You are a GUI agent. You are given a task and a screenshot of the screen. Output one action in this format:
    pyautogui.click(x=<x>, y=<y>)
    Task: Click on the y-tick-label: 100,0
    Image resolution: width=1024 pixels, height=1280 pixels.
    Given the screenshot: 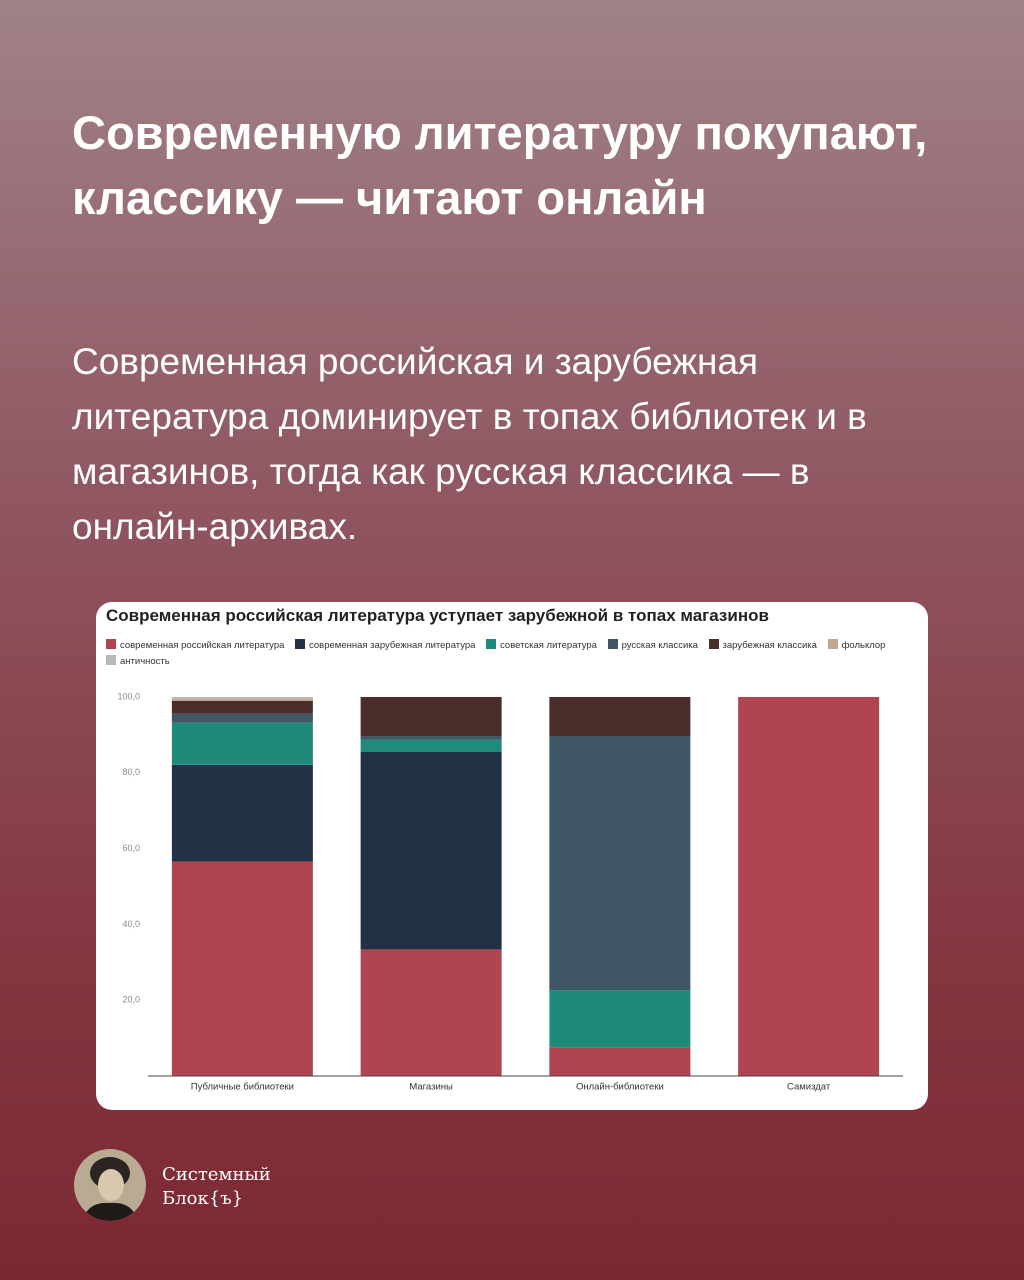 What is the action you would take?
    pyautogui.click(x=128, y=696)
    